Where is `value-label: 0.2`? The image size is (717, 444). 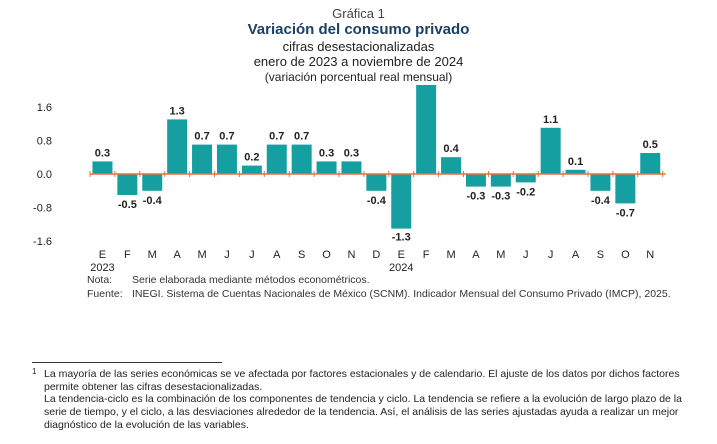 value-label: 0.2 is located at coordinates (251, 158).